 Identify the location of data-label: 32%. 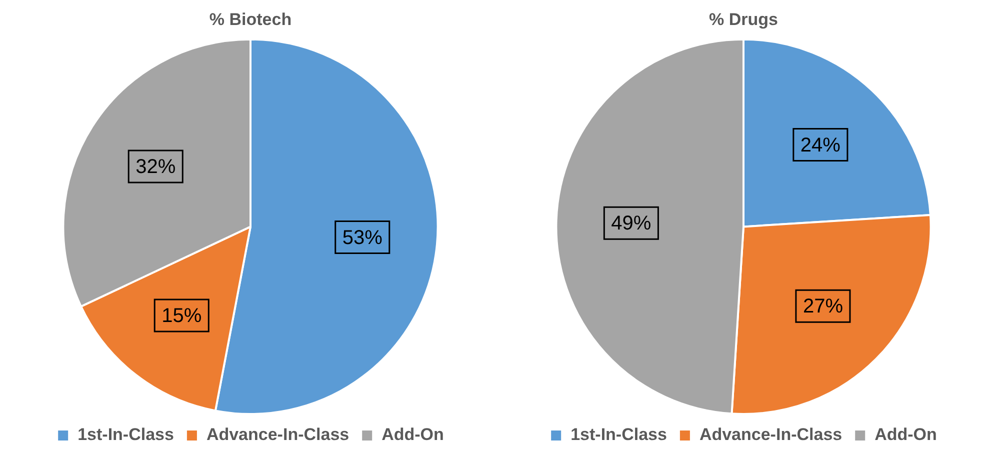
(156, 167).